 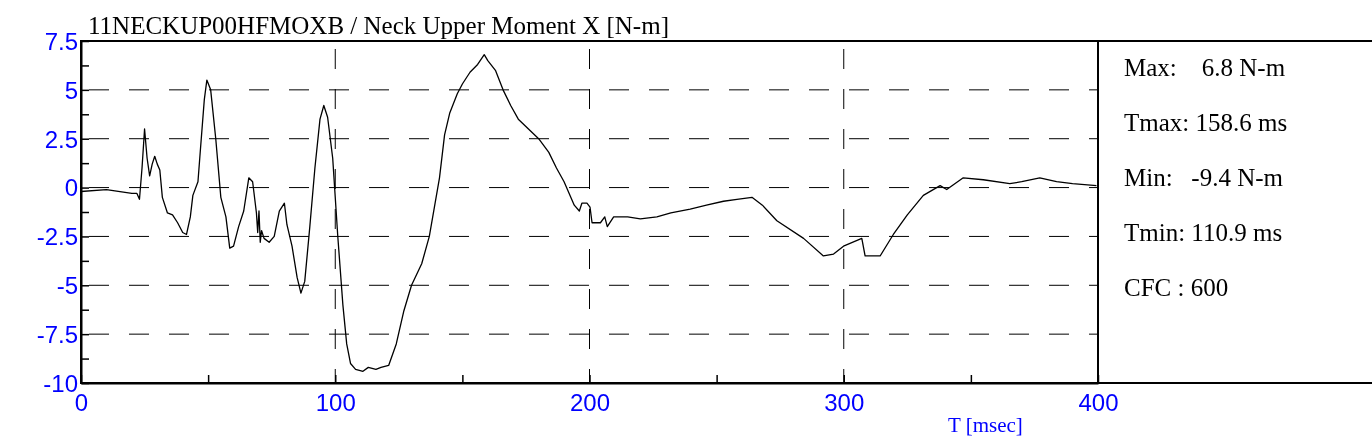 What do you see at coordinates (1098, 403) in the screenshot?
I see `x-tick-label: 400` at bounding box center [1098, 403].